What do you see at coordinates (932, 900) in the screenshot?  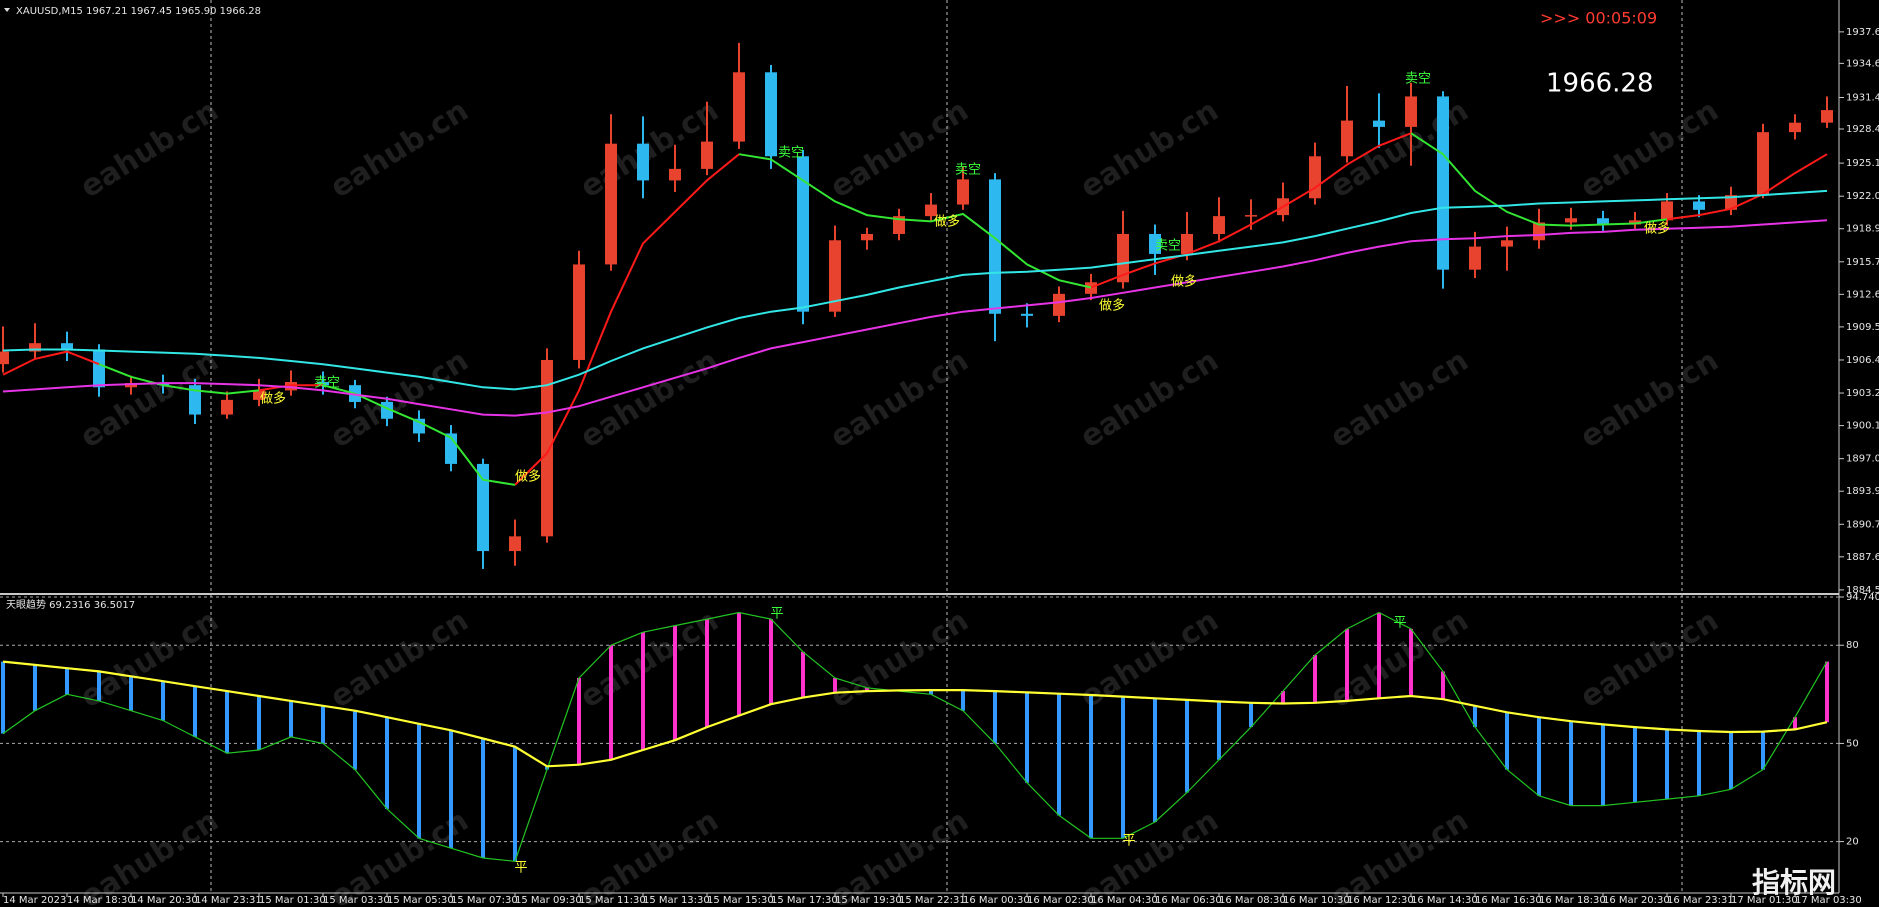 I see `x-tick-label: 15 Mar 22:31` at bounding box center [932, 900].